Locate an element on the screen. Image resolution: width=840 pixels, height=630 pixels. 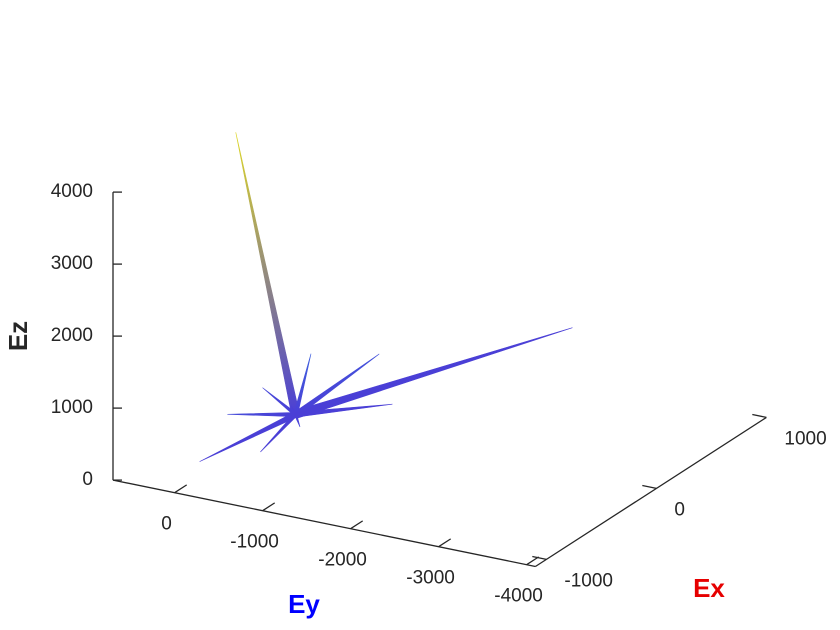
x-axis-label: Ex is located at coordinates (709, 588).